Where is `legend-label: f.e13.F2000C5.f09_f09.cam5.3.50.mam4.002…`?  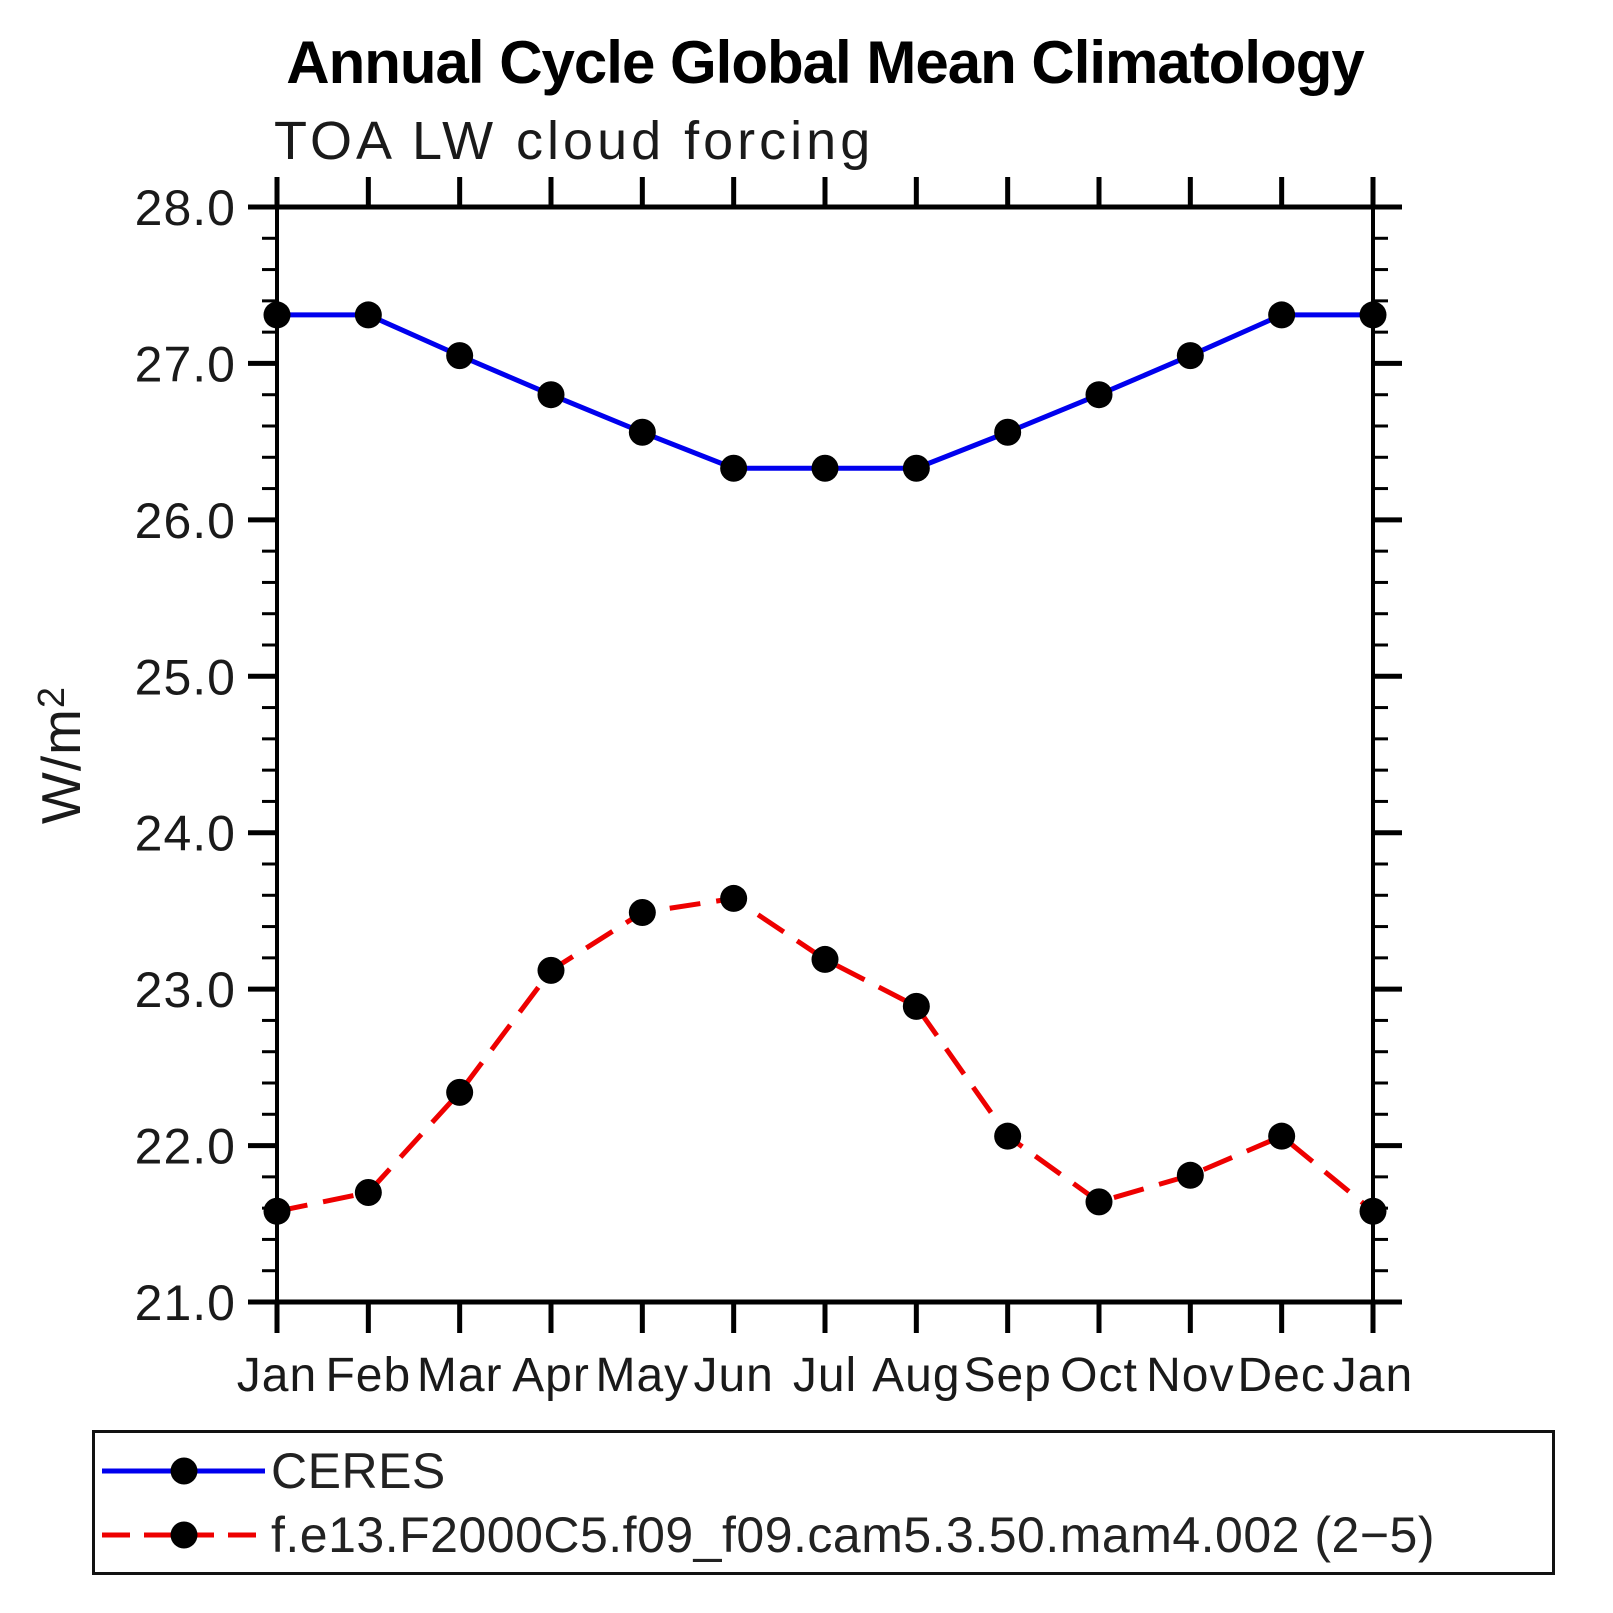
legend-label: f.e13.F2000C5.f09_f09.cam5.3.50.mam4.002… is located at coordinates (853, 1535).